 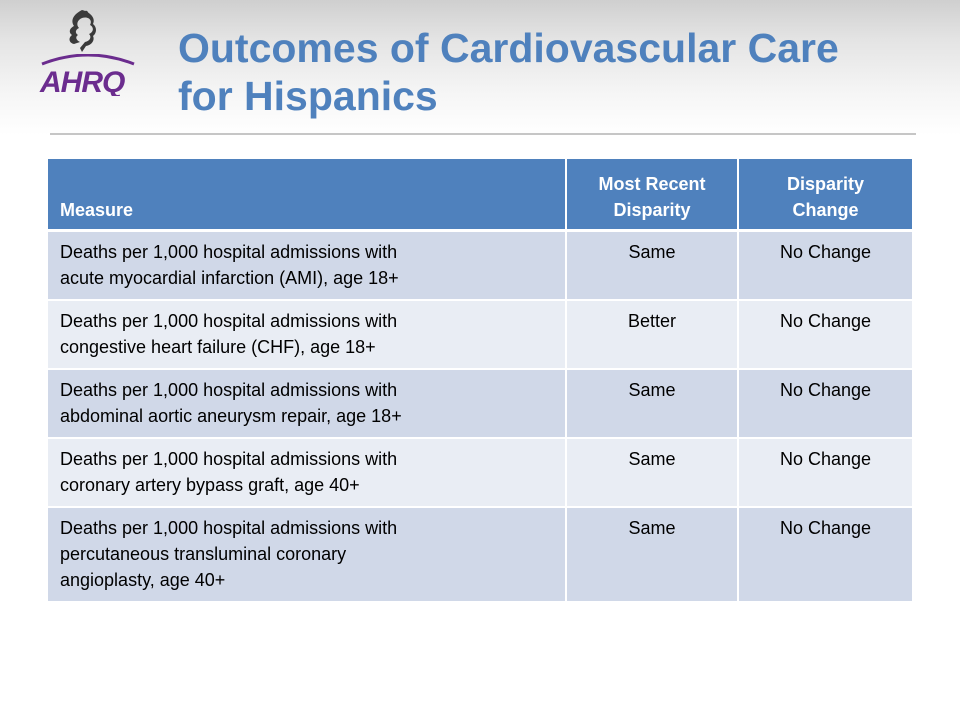 I want to click on header-recent-line-1: Most Recent, so click(x=652, y=184).